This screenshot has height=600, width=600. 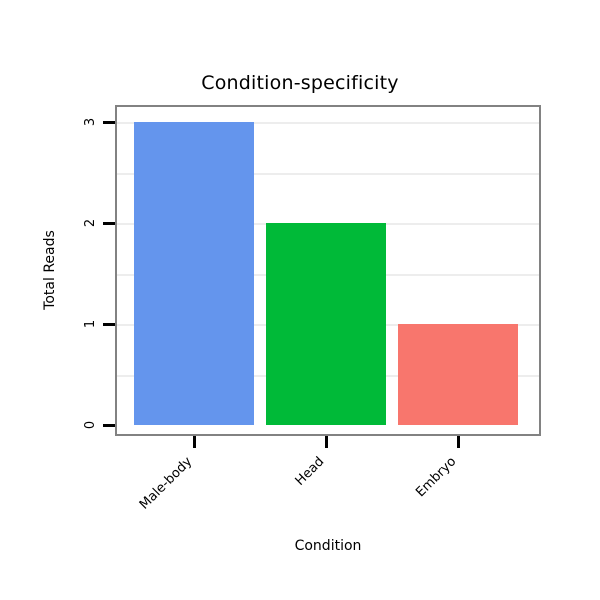 I want to click on chart-title: Condition-specificity, so click(x=300, y=83).